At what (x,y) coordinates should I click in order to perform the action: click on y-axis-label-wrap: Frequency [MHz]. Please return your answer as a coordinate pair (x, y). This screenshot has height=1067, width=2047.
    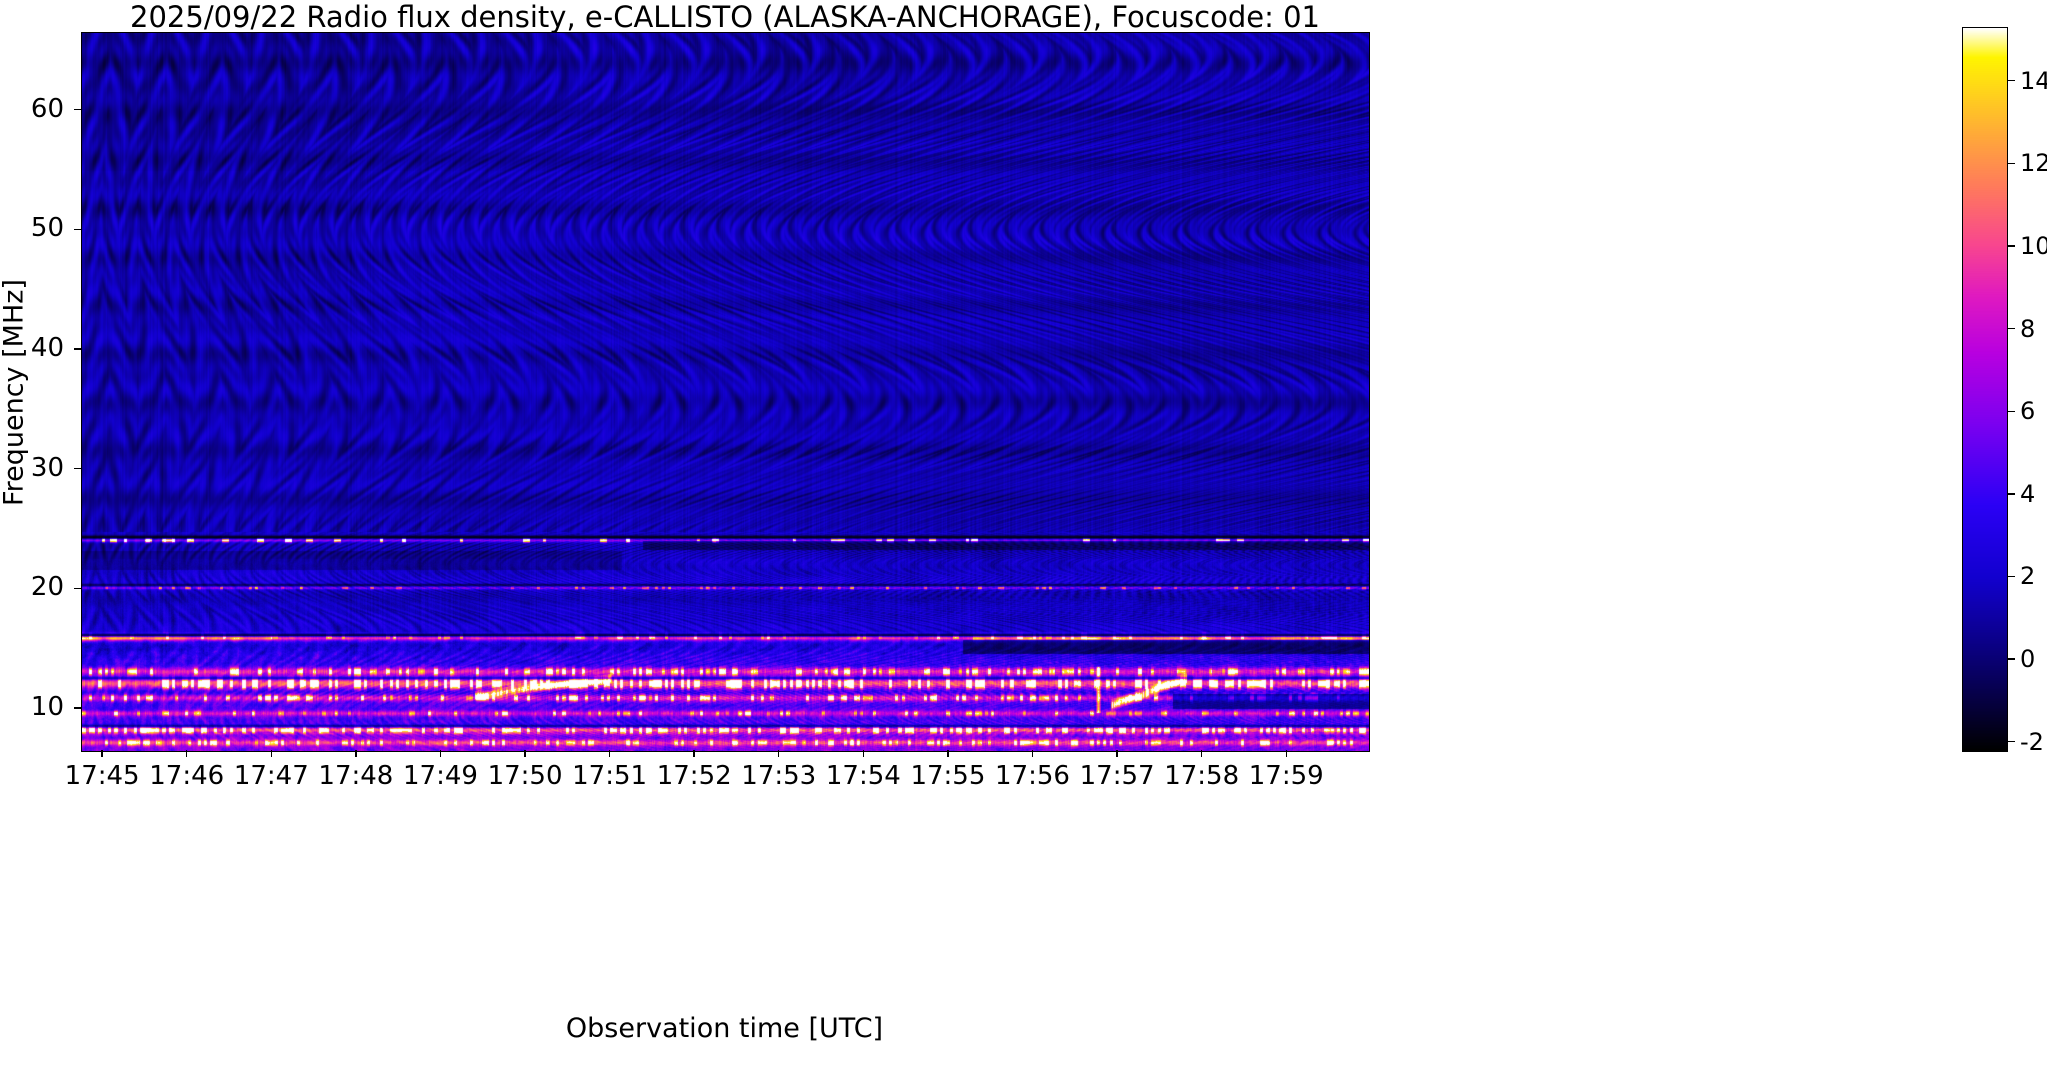
    Looking at the image, I should click on (15, 253).